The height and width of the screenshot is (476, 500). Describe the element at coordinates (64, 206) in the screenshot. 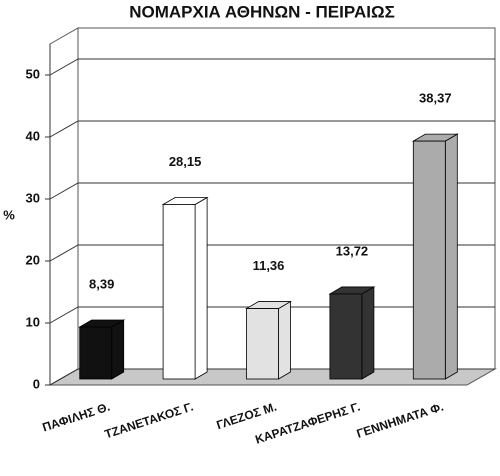

I see `side-wall` at that location.